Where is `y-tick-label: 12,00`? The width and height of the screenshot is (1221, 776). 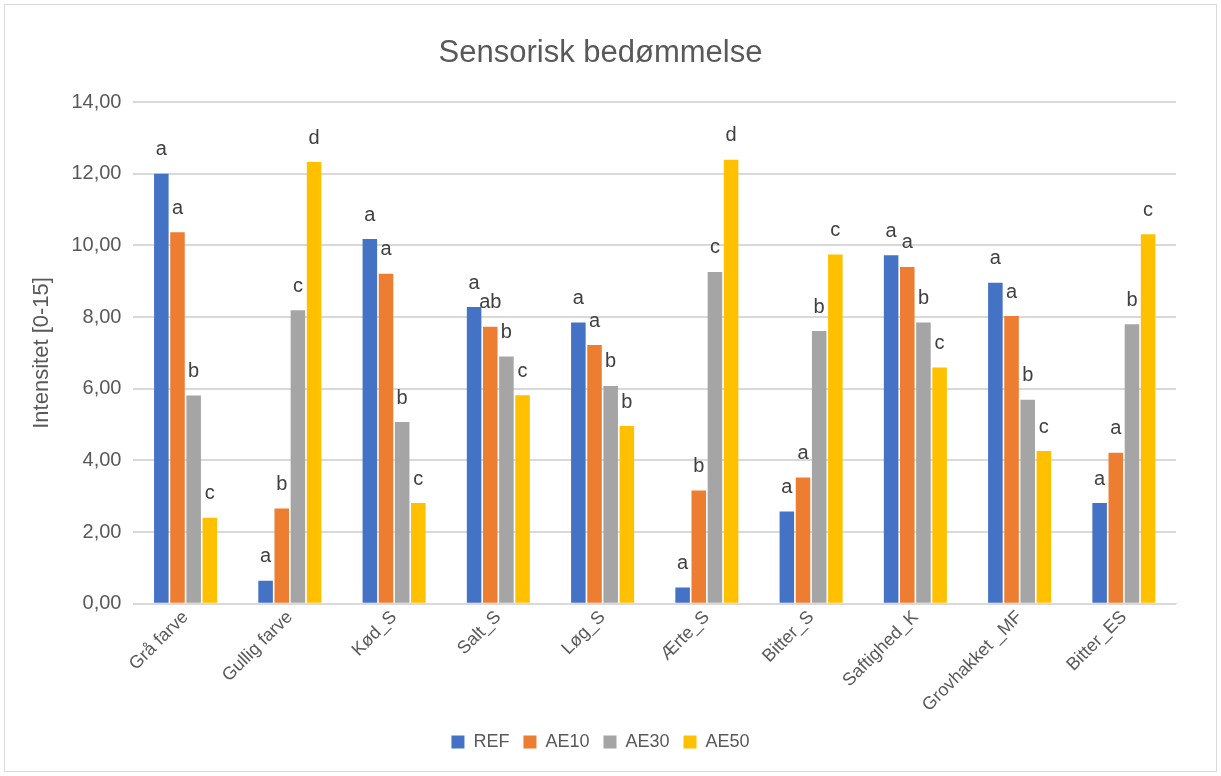
y-tick-label: 12,00 is located at coordinates (96, 172).